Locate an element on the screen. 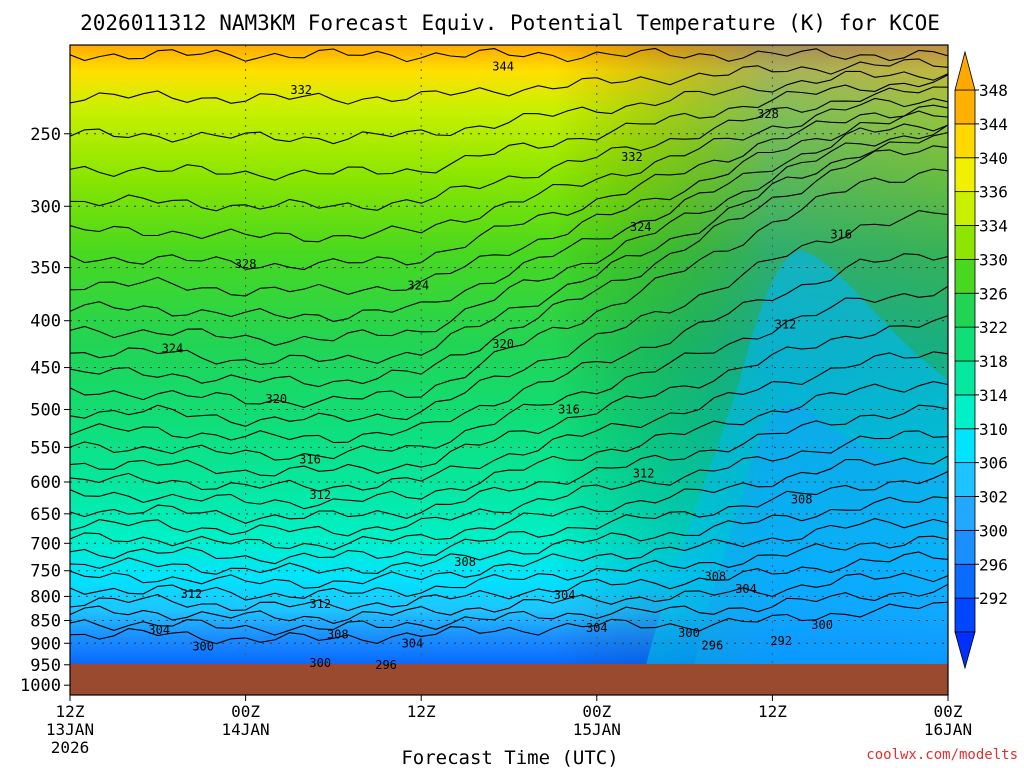  colorbar-label: 348 is located at coordinates (993, 90).